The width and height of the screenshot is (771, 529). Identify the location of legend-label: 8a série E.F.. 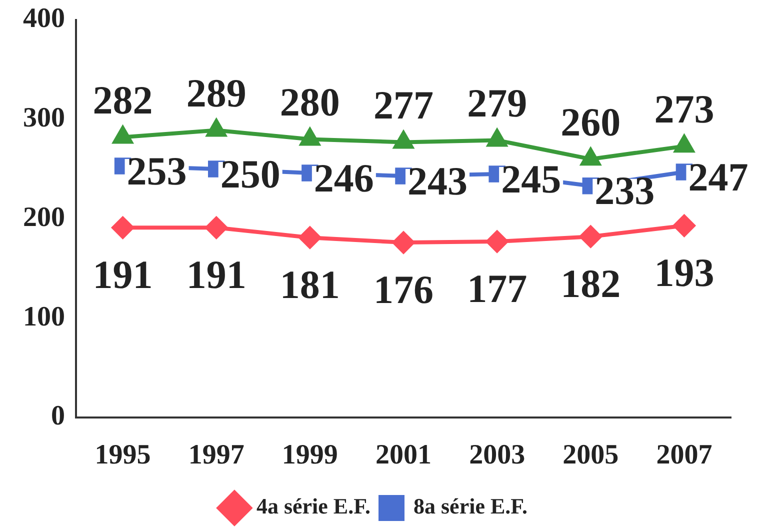
(471, 506).